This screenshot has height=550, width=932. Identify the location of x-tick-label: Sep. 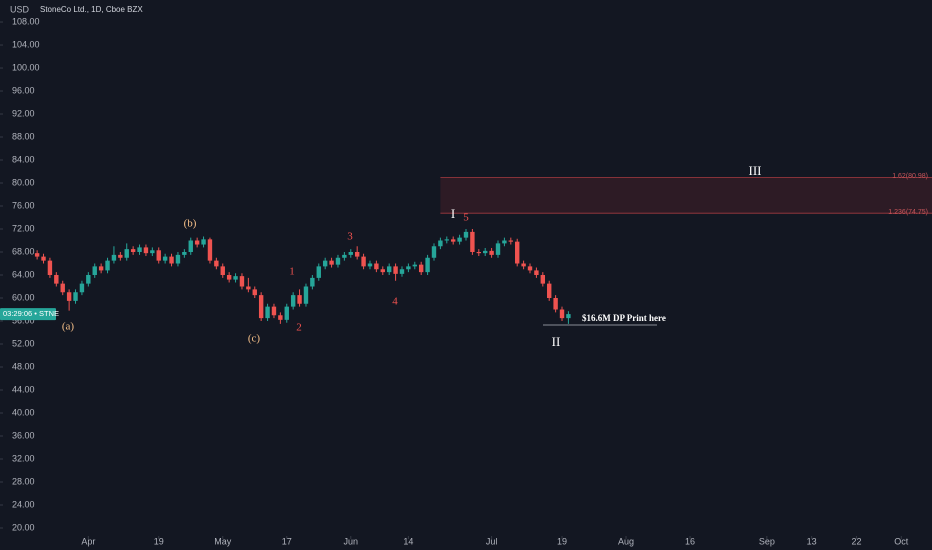
(767, 541).